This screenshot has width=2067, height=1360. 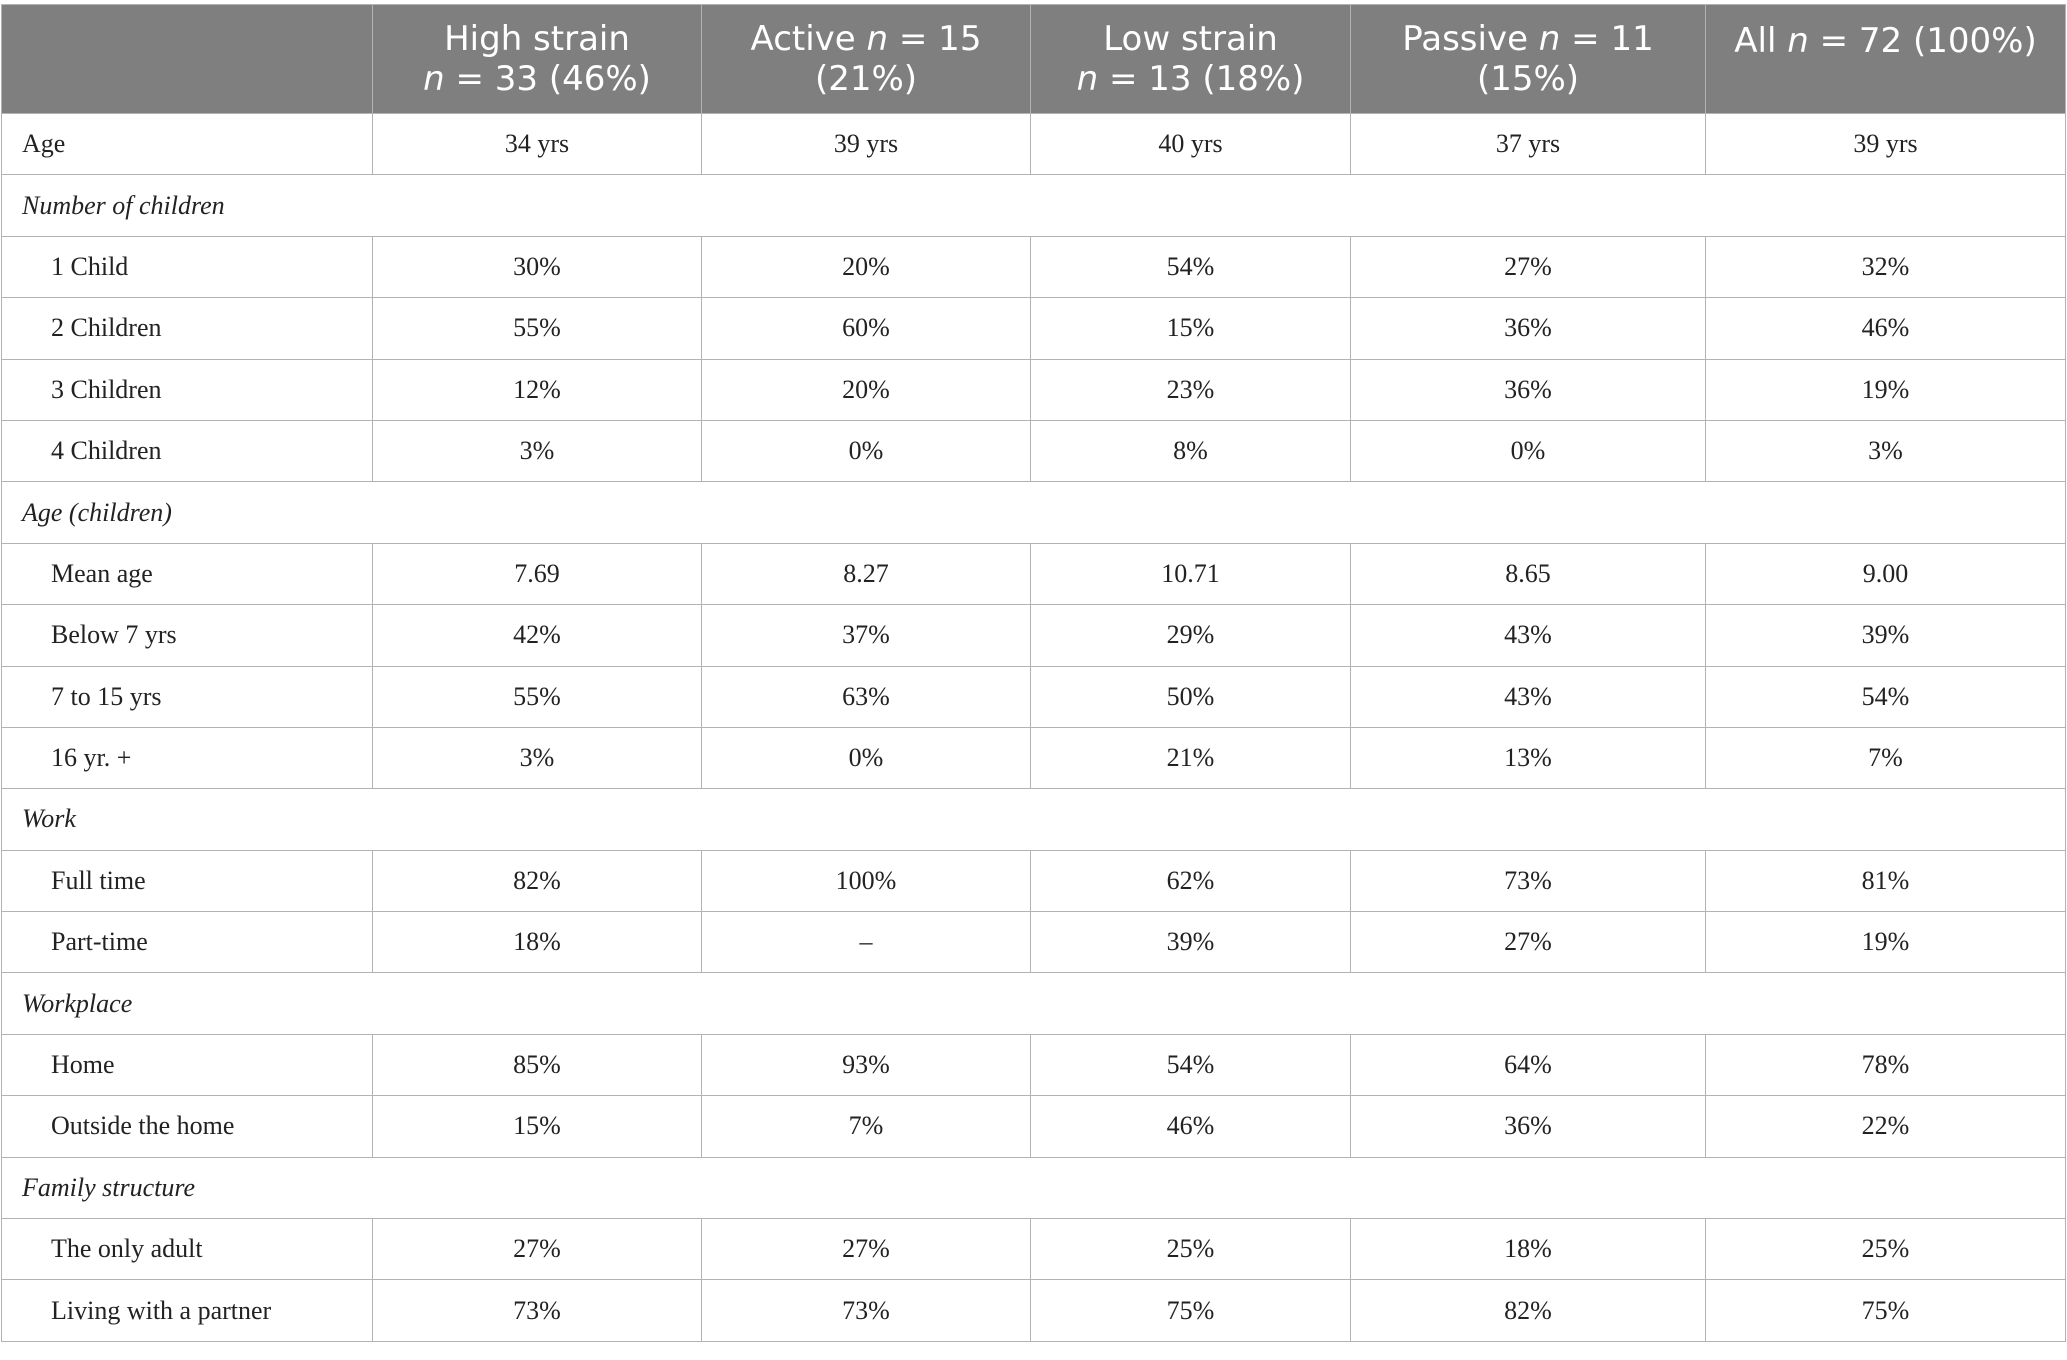 I want to click on header-text: High strain, so click(x=537, y=39).